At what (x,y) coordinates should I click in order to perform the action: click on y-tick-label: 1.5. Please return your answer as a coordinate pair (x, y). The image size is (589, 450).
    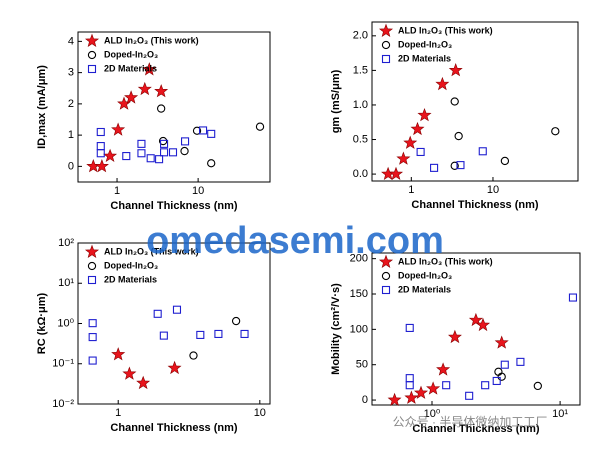
    Looking at the image, I should click on (360, 70).